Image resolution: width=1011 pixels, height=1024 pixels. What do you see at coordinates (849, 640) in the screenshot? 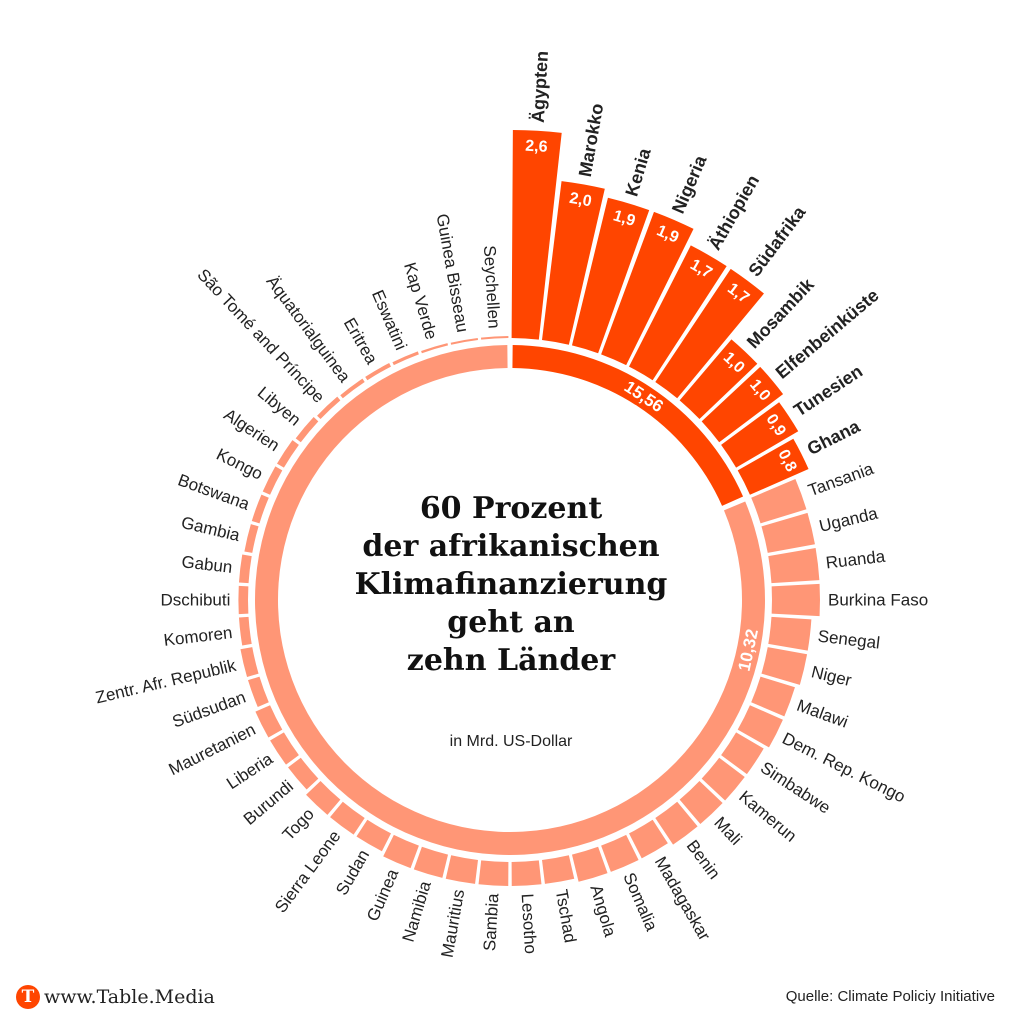
I see `country-label: Senegal` at bounding box center [849, 640].